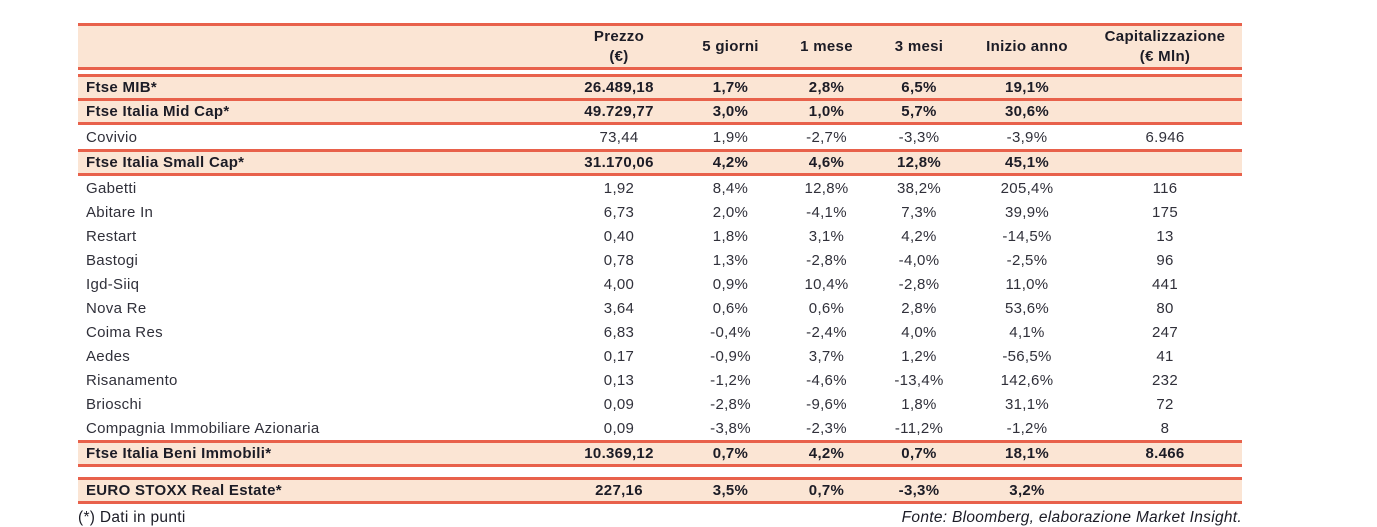 The image size is (1377, 527). What do you see at coordinates (179, 453) in the screenshot?
I see `cell-name: Ftse Italia Beni Immobili*` at bounding box center [179, 453].